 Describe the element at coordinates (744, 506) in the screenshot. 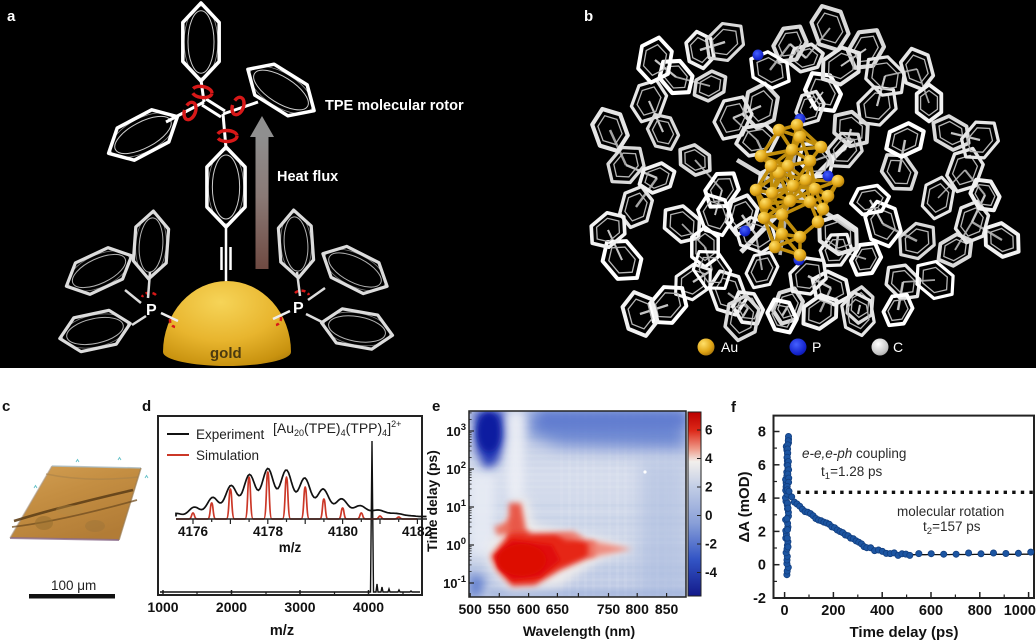

I see `svg-text: ΔA (mOD)` at that location.